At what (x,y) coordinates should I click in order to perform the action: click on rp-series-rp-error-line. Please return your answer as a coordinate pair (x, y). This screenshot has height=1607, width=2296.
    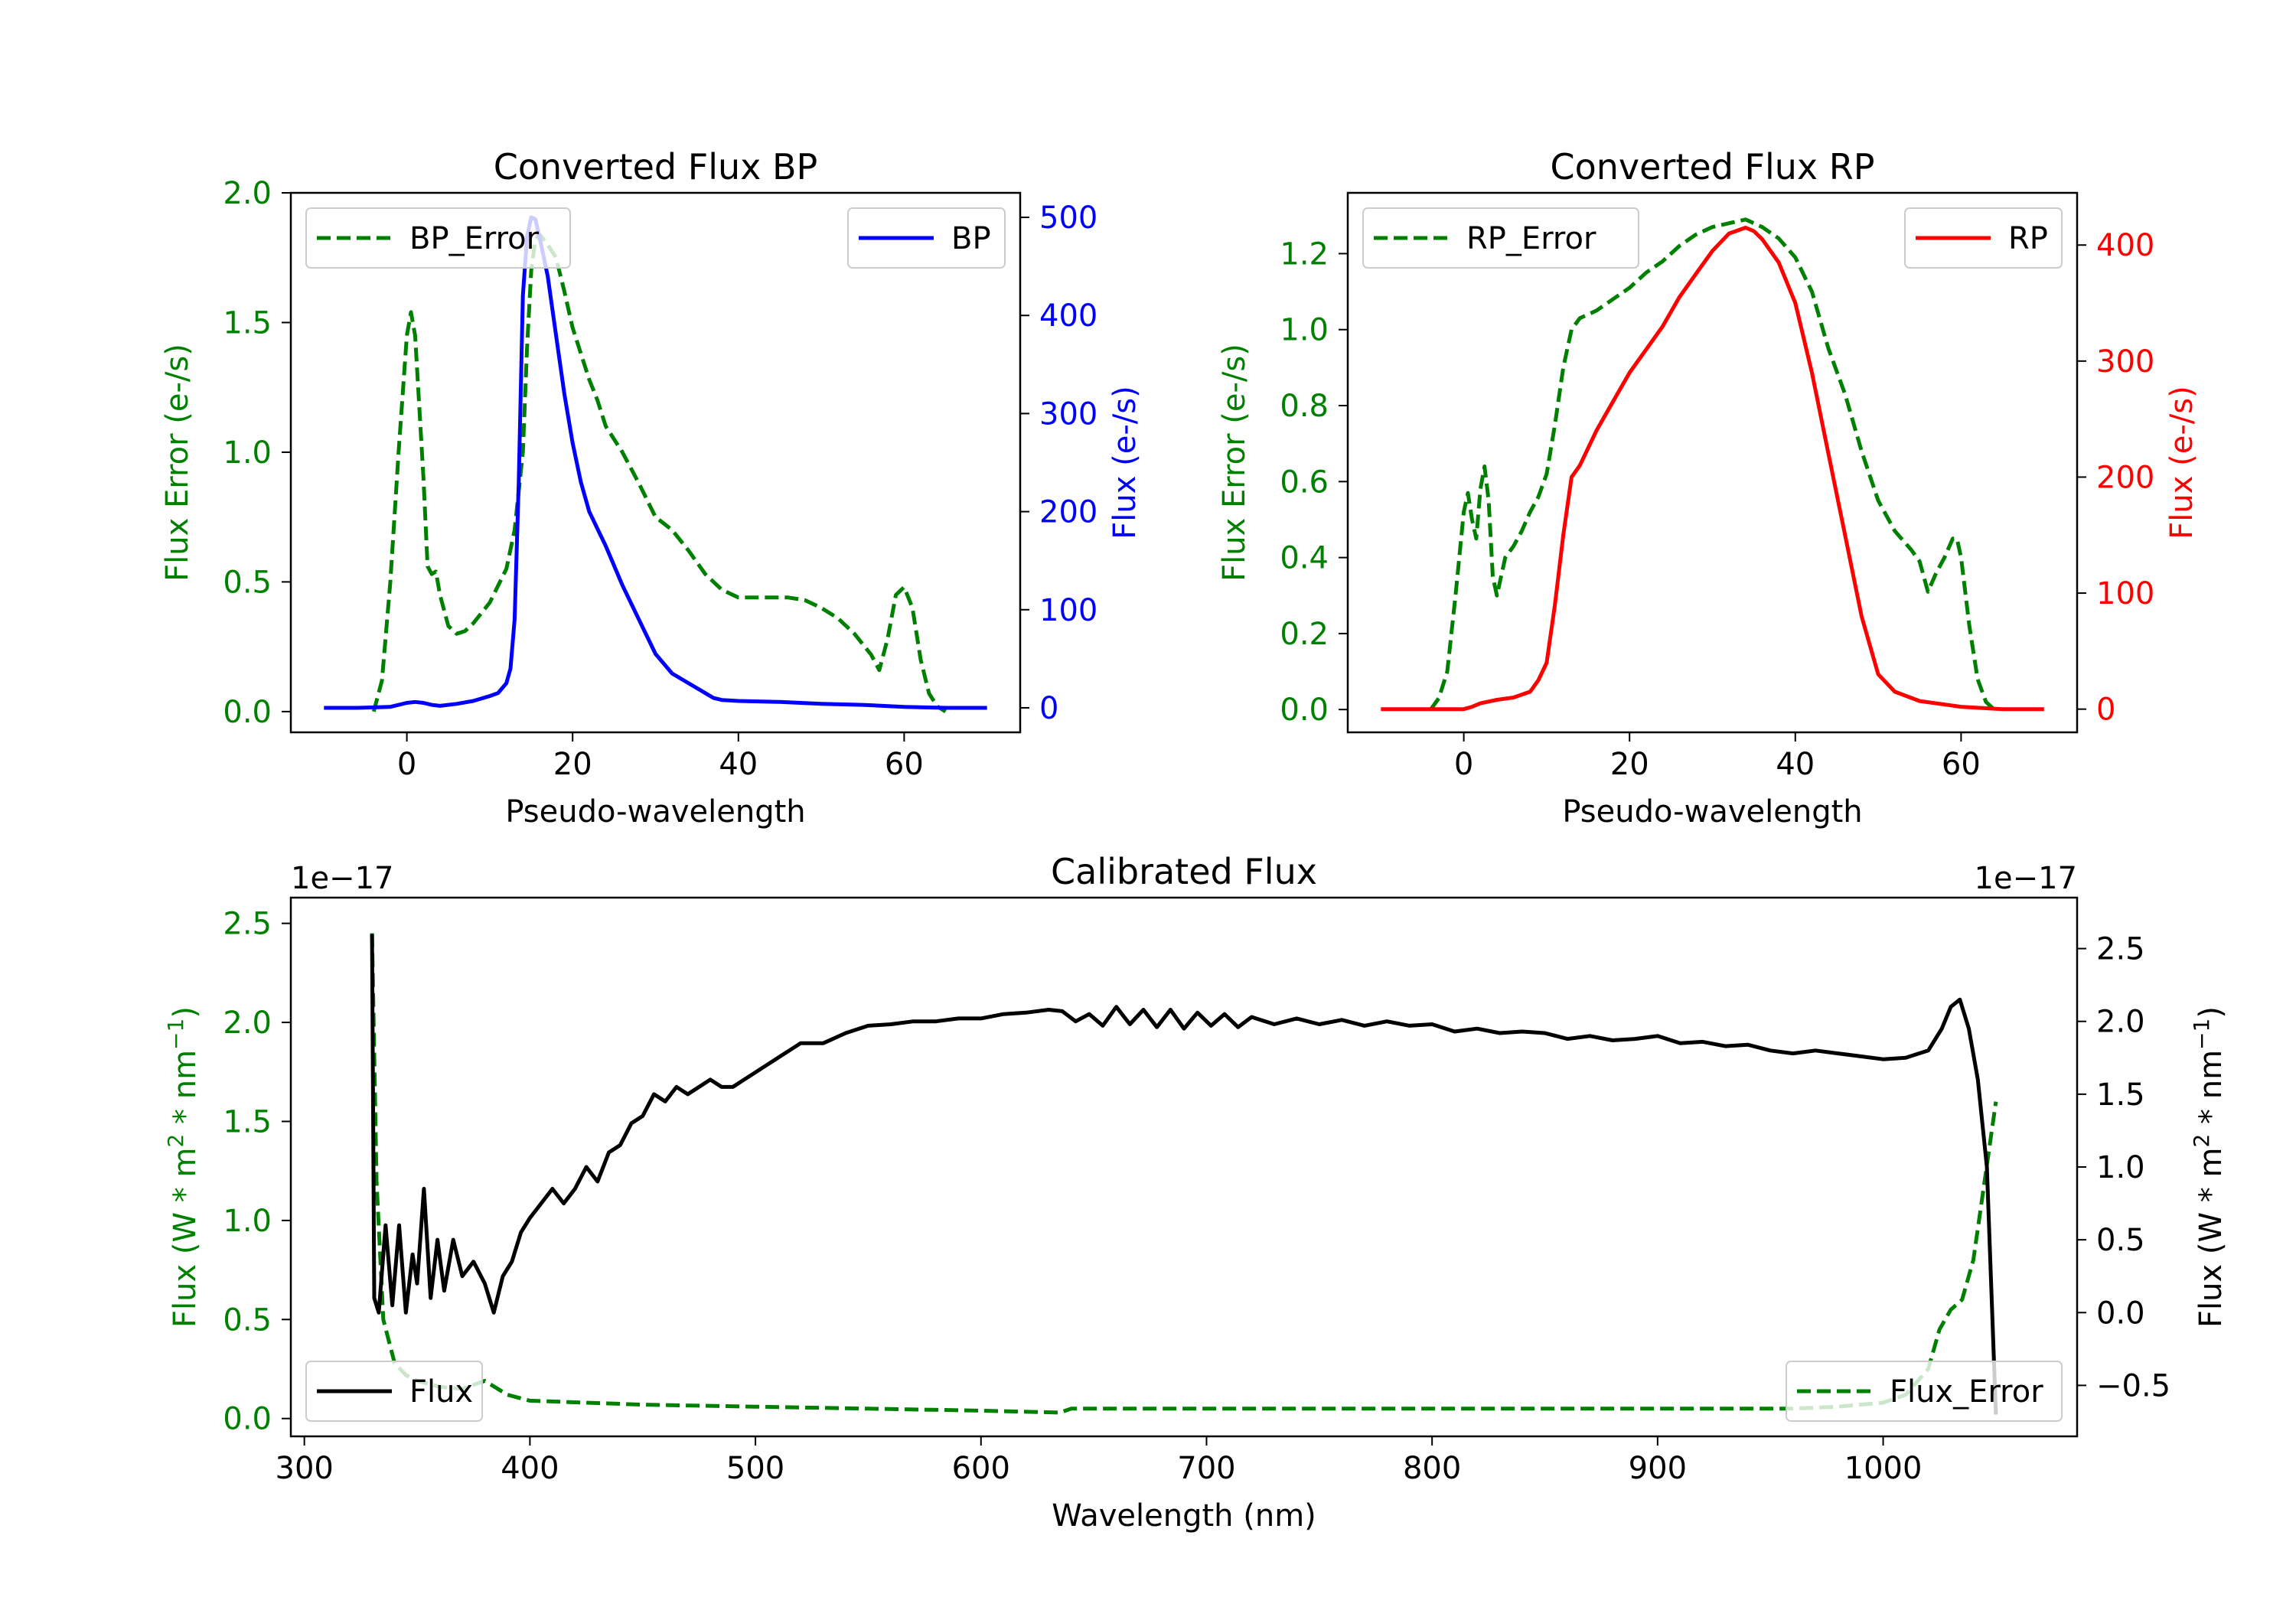
    Looking at the image, I should click on (1712, 464).